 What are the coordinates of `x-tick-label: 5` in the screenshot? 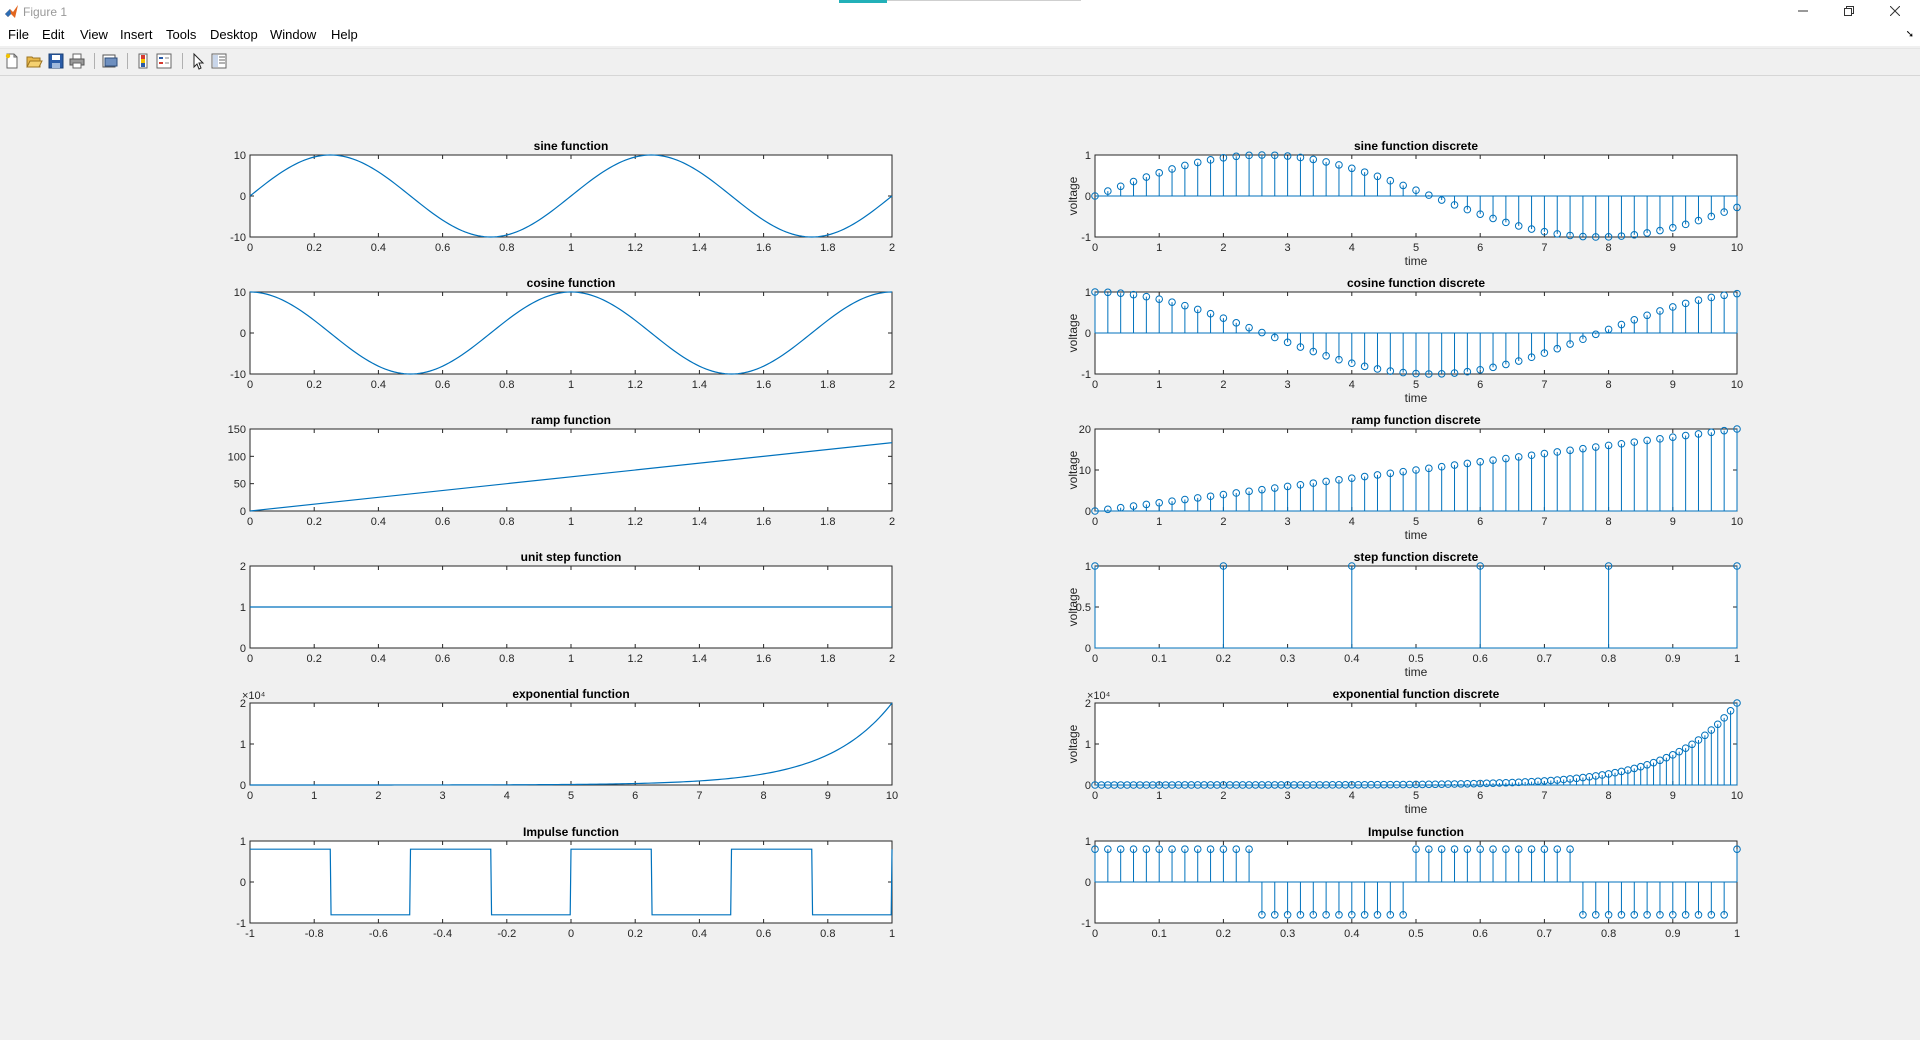 It's located at (1416, 522).